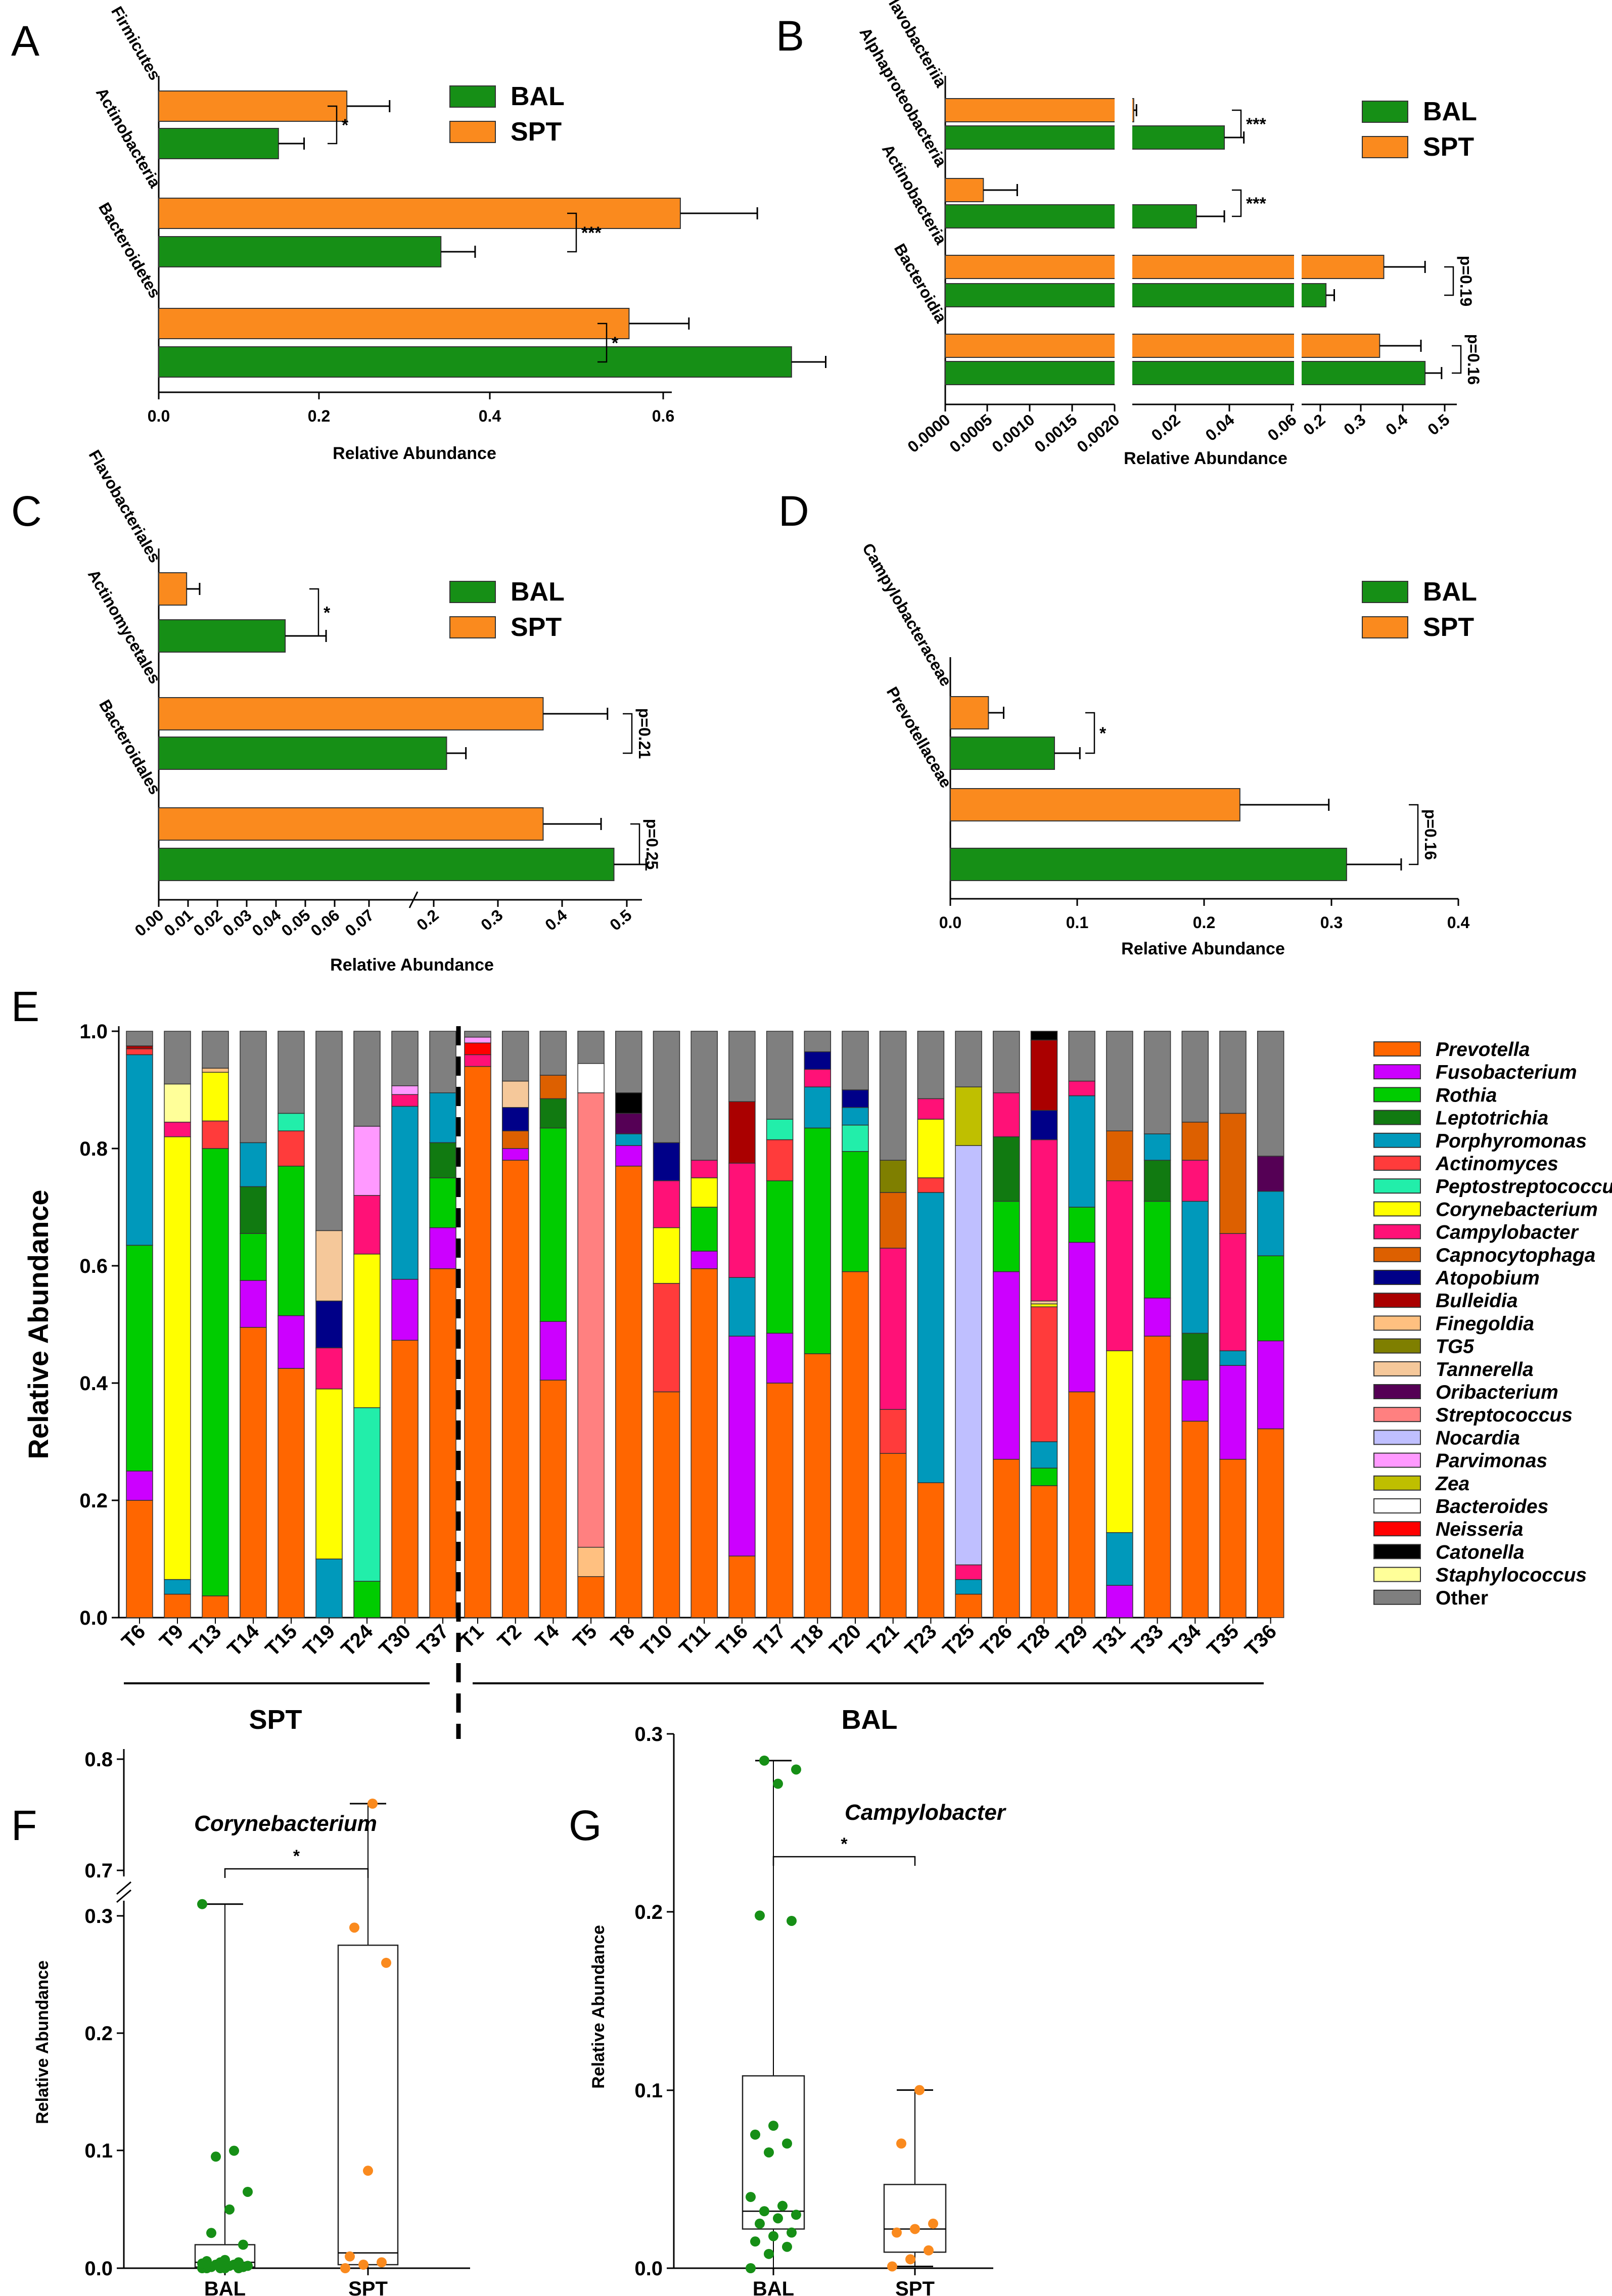 The width and height of the screenshot is (1612, 2296). What do you see at coordinates (907, 614) in the screenshot?
I see `panel-D-category-label: Campylobacteraceae` at bounding box center [907, 614].